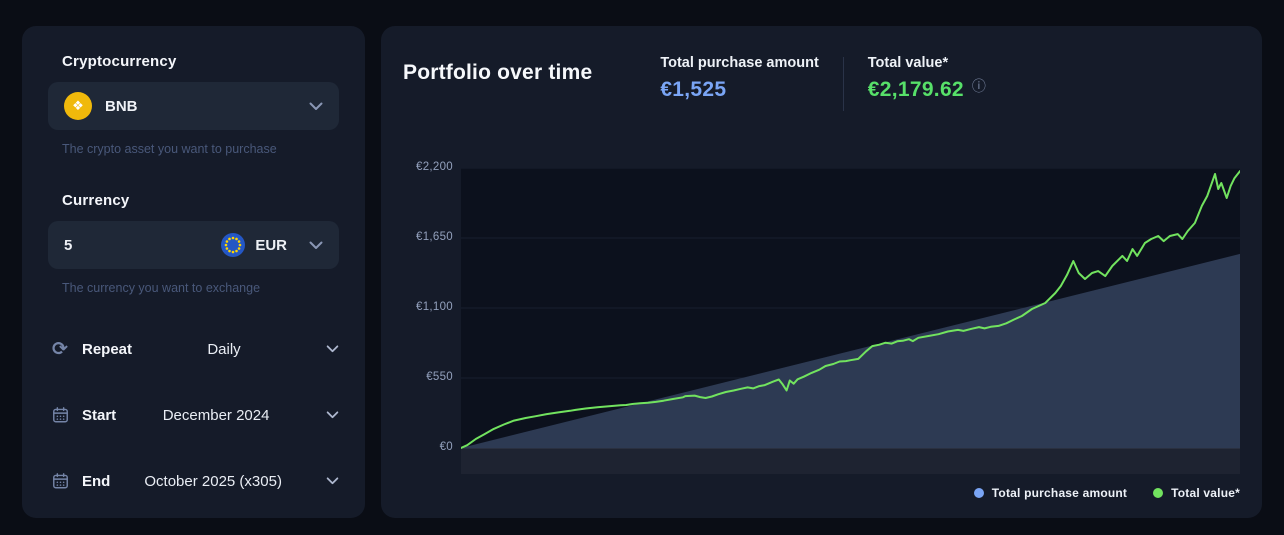  Describe the element at coordinates (119, 61) in the screenshot. I see `cryptocurrency-section-label: Cryptocurrency` at that location.